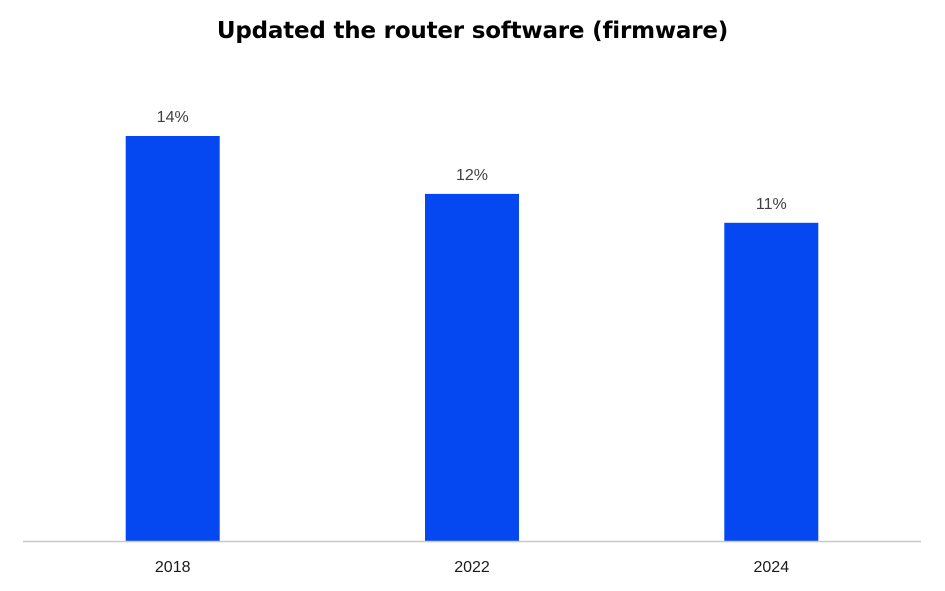  I want to click on x-tick-label-2022: 2022, so click(472, 567).